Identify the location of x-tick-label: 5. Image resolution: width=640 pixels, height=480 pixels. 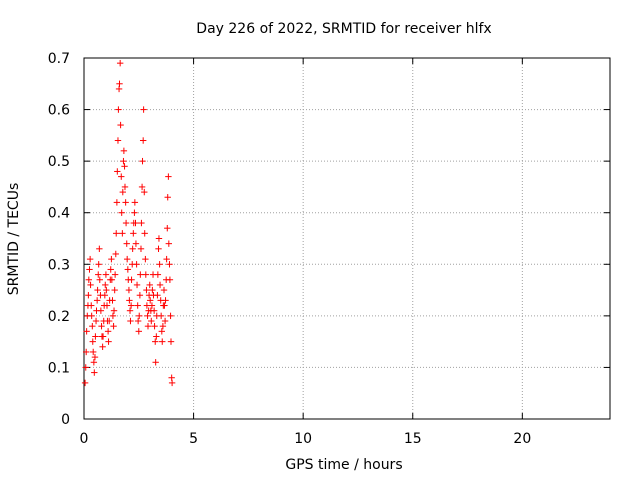
(193, 439).